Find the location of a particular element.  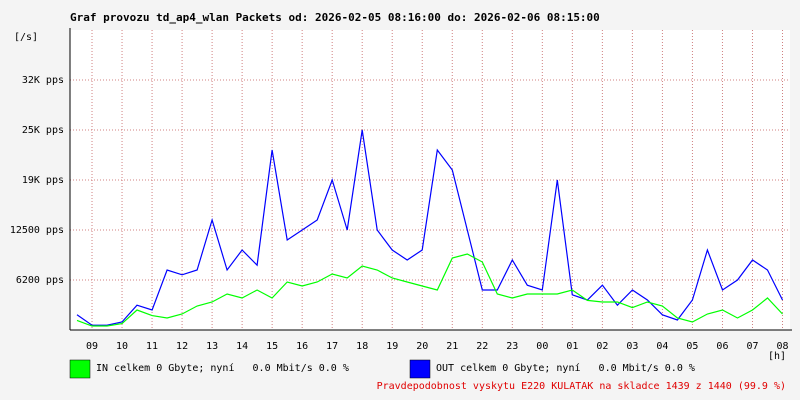

x-tick-label: 22 is located at coordinates (482, 346).